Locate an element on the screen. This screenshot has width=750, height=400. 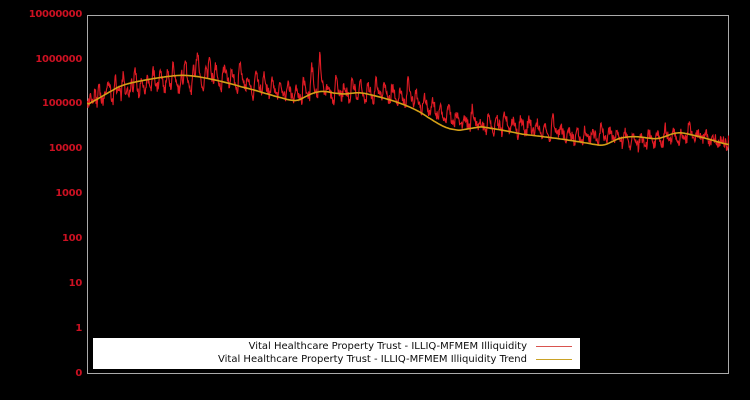
y-tick-label: 100 is located at coordinates (72, 238).